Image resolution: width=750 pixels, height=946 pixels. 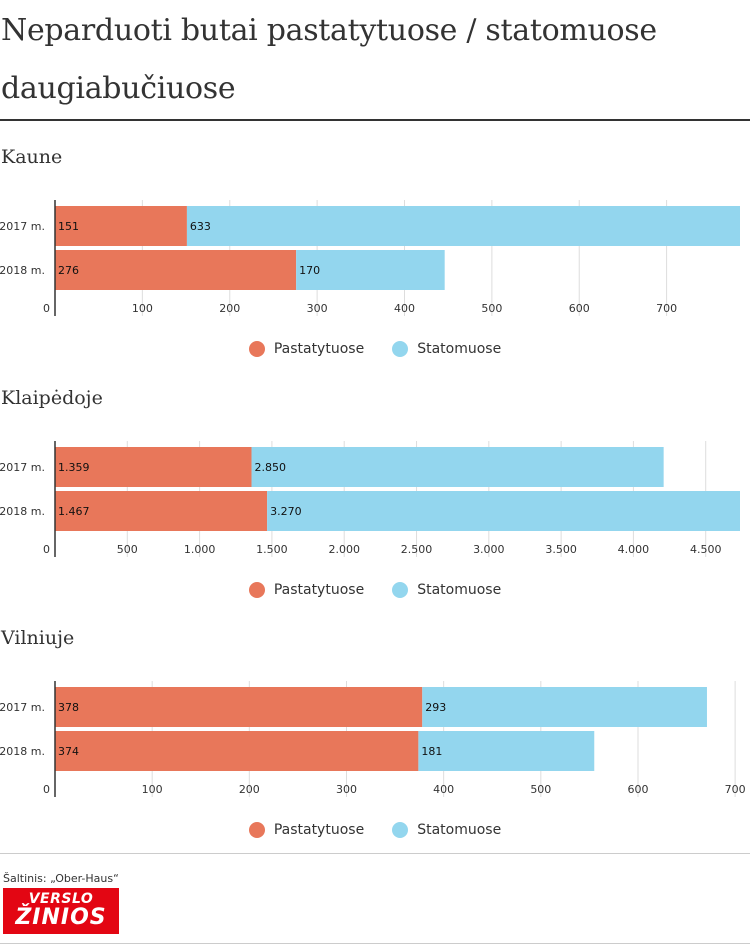 What do you see at coordinates (634, 549) in the screenshot?
I see `x-tick-label: 4.000` at bounding box center [634, 549].